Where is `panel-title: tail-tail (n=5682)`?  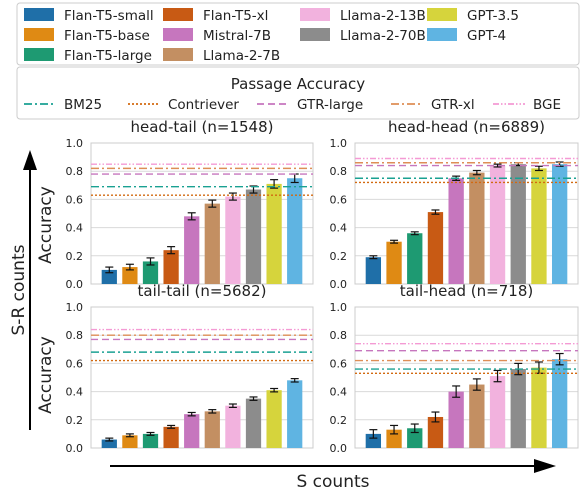 panel-title: tail-tail (n=5682) is located at coordinates (202, 291).